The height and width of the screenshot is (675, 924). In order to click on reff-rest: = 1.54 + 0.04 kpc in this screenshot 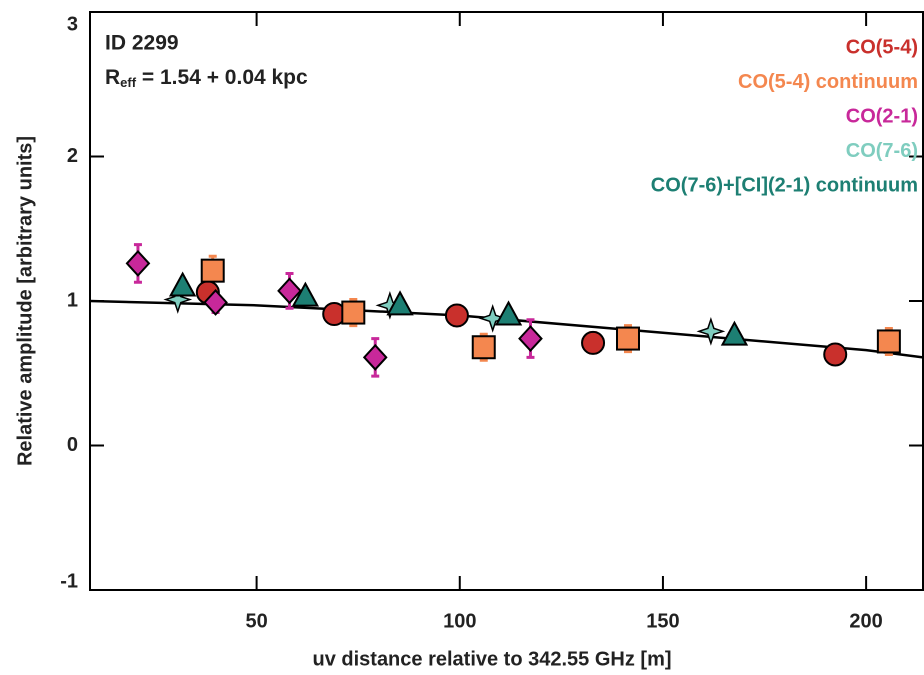, I will do `click(222, 77)`.